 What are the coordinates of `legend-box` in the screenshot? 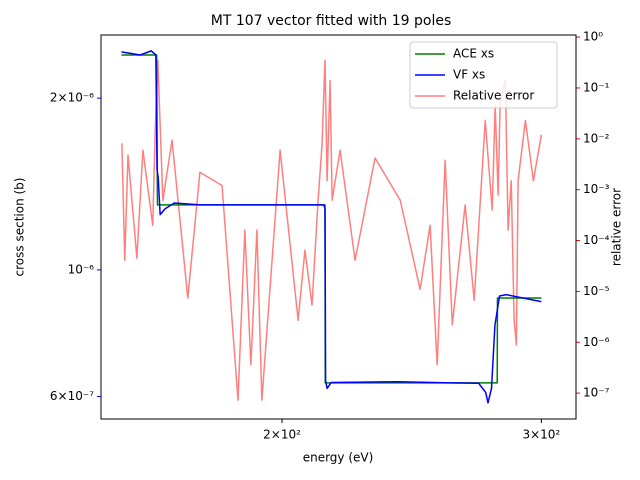 It's located at (483, 75).